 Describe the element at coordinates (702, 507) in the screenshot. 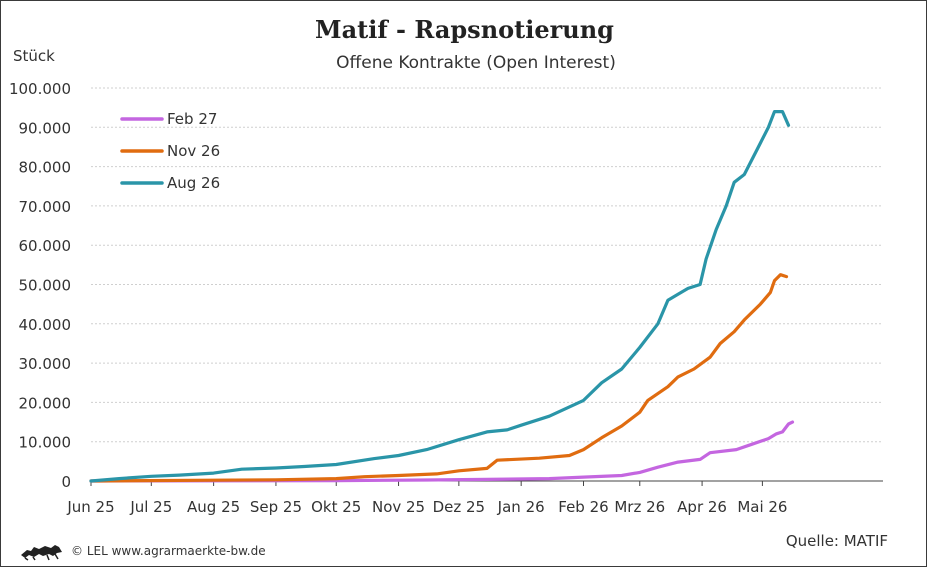

I see `x-tick-label: Apr 26` at that location.